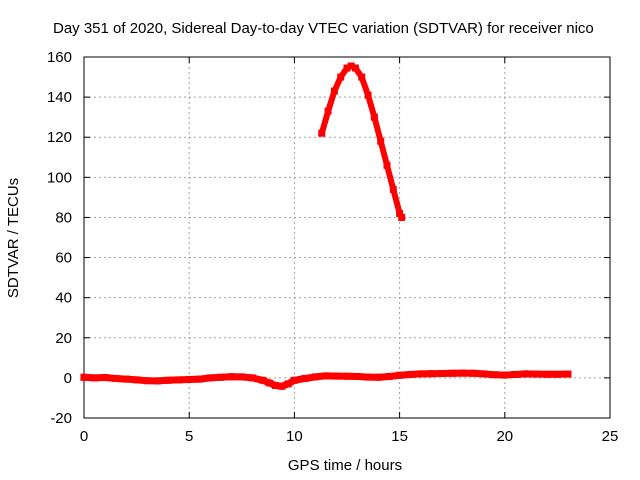 Image resolution: width=640 pixels, height=480 pixels. What do you see at coordinates (345, 465) in the screenshot?
I see `x-axis-label: GPS time / hours` at bounding box center [345, 465].